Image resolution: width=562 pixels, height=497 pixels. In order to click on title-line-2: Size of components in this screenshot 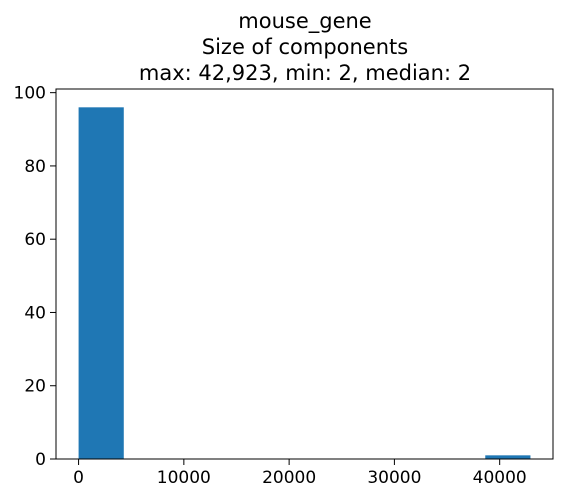, I will do `click(305, 47)`.